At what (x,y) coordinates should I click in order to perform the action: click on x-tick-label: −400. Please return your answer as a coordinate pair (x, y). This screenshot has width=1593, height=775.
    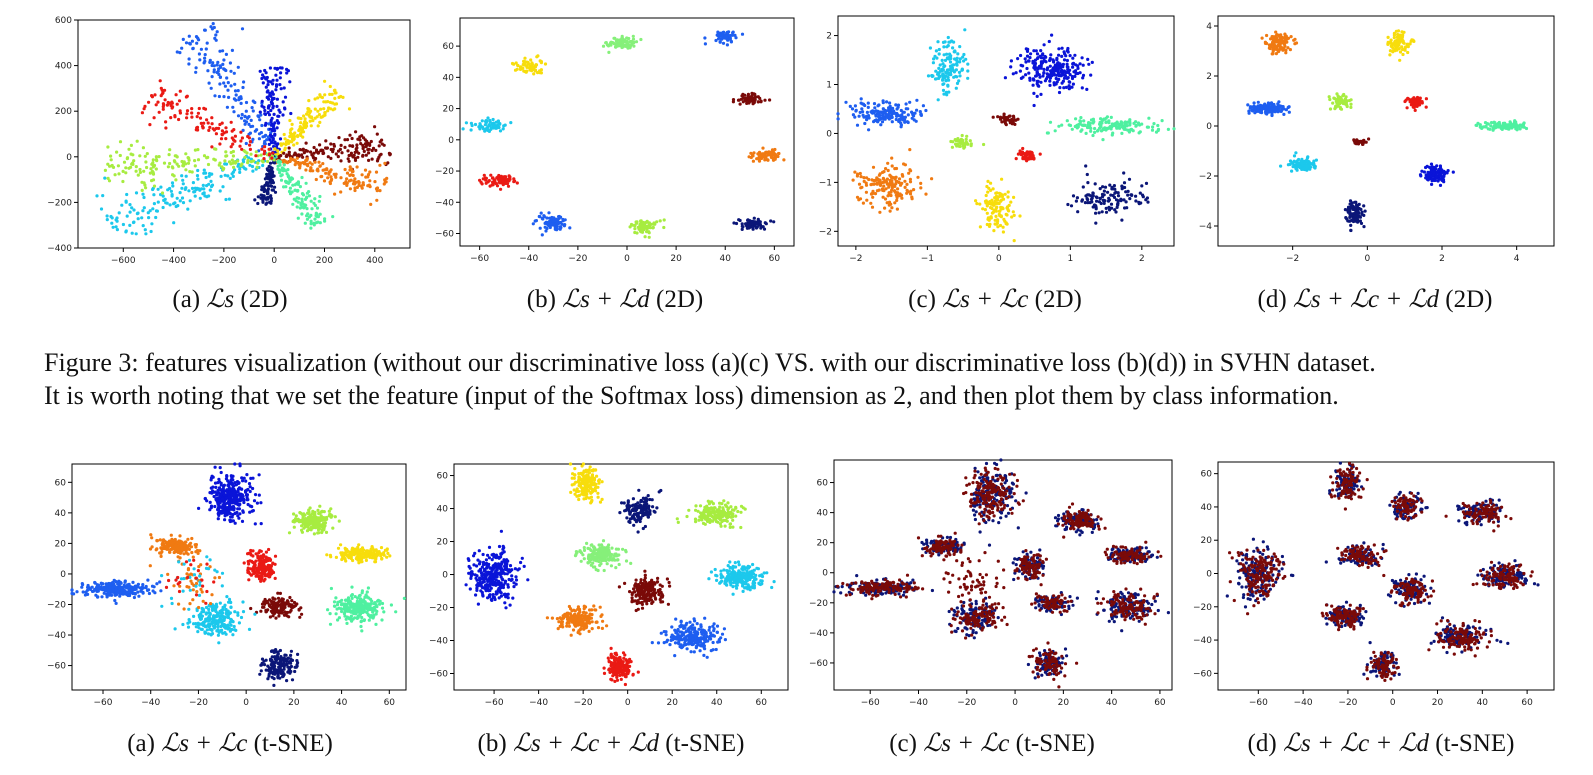
    Looking at the image, I should click on (173, 261).